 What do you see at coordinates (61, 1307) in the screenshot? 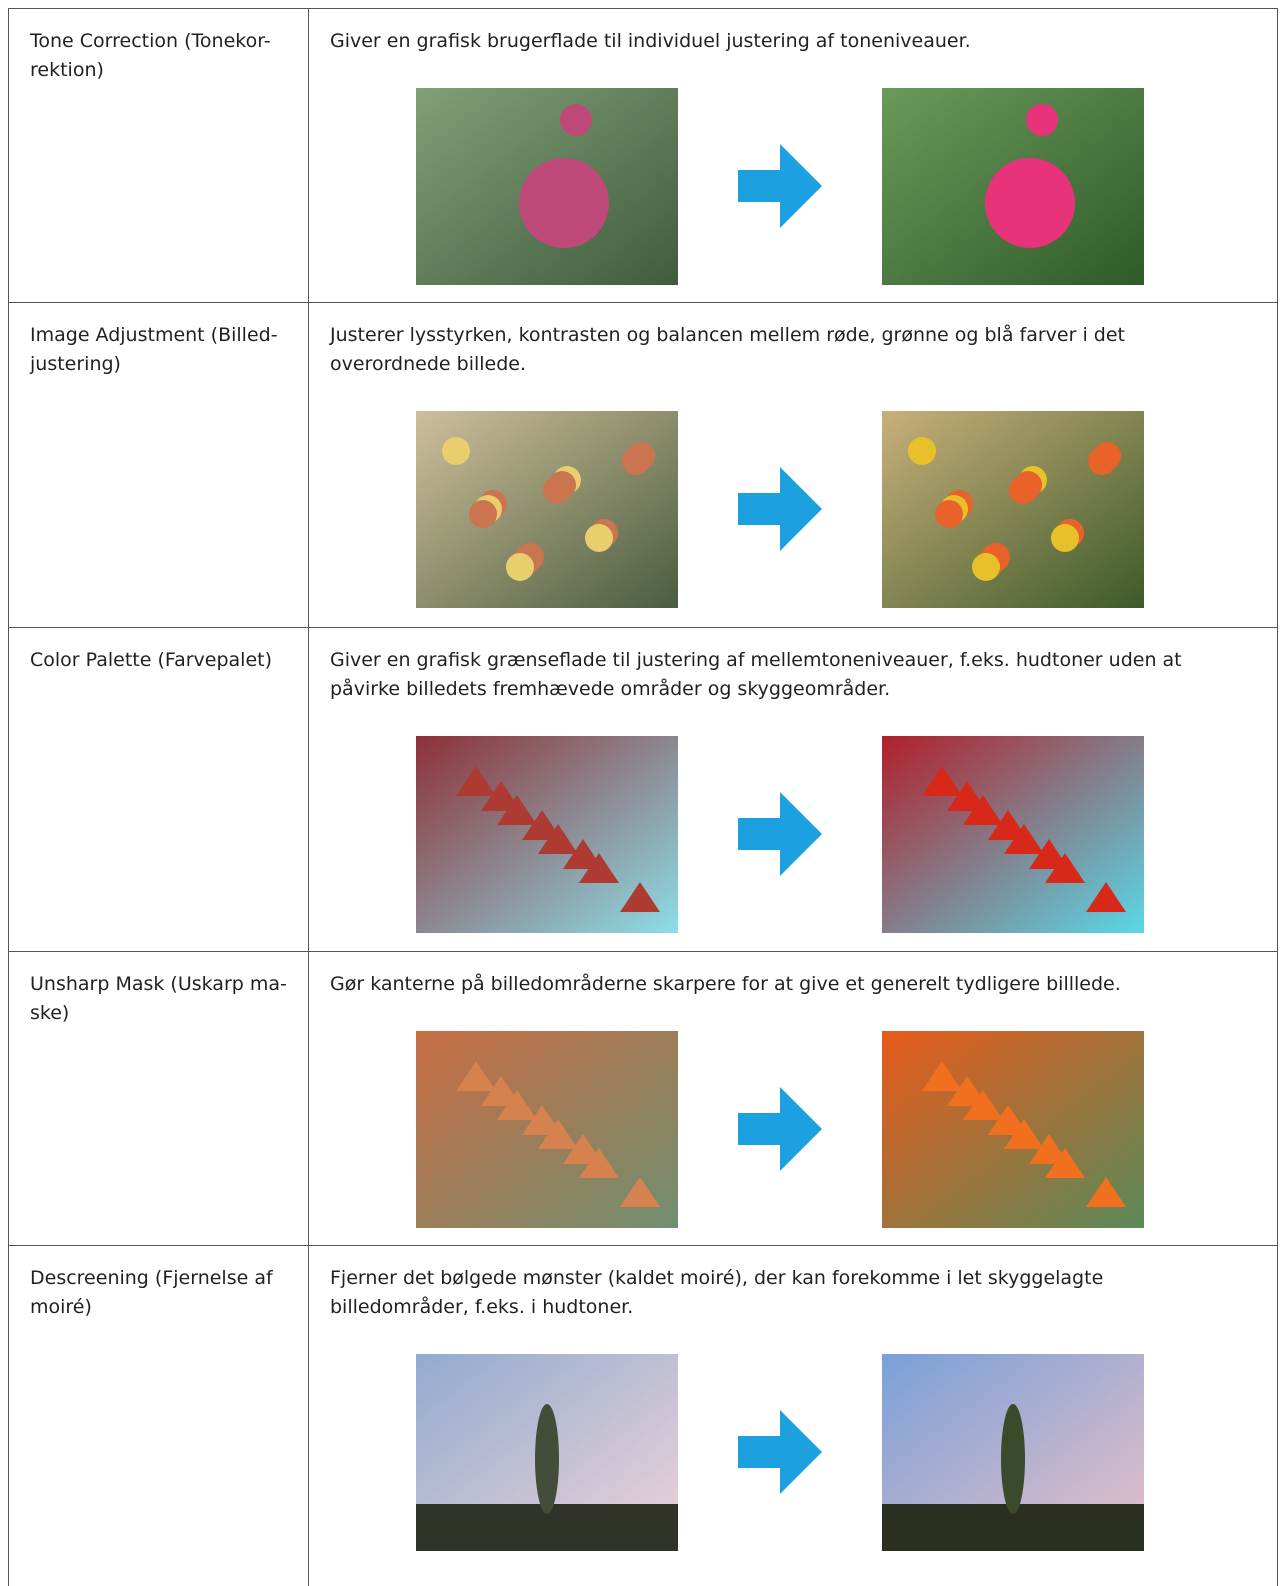
I see `row-label: moiré)` at bounding box center [61, 1307].